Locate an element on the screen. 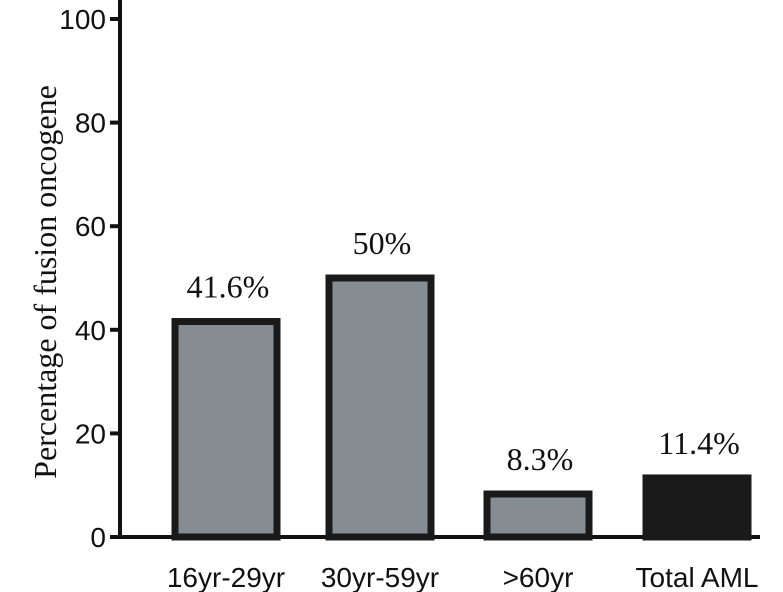 The image size is (783, 592). y-axis-title: Percentage of fusion oncogene is located at coordinates (45, 282).